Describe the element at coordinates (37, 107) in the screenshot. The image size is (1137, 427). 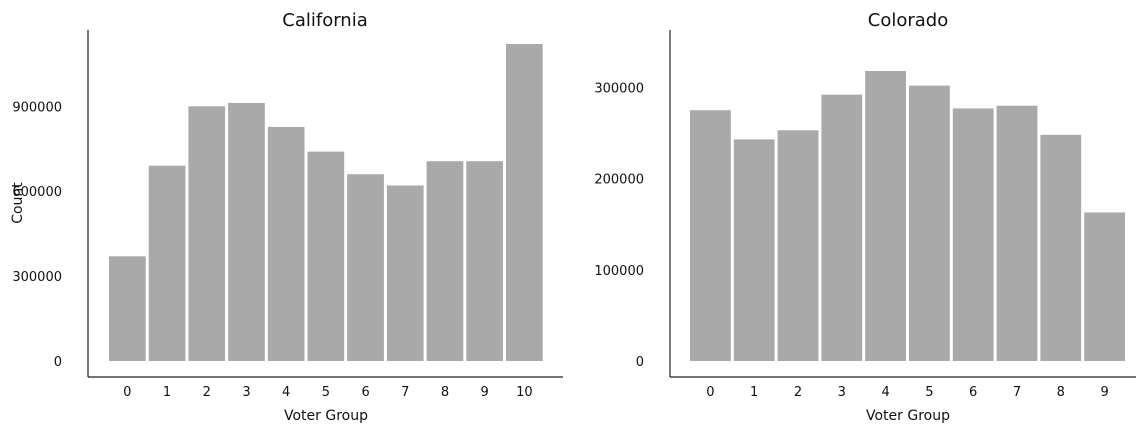
I see `chart-0-y-tick-900000: 900000` at that location.